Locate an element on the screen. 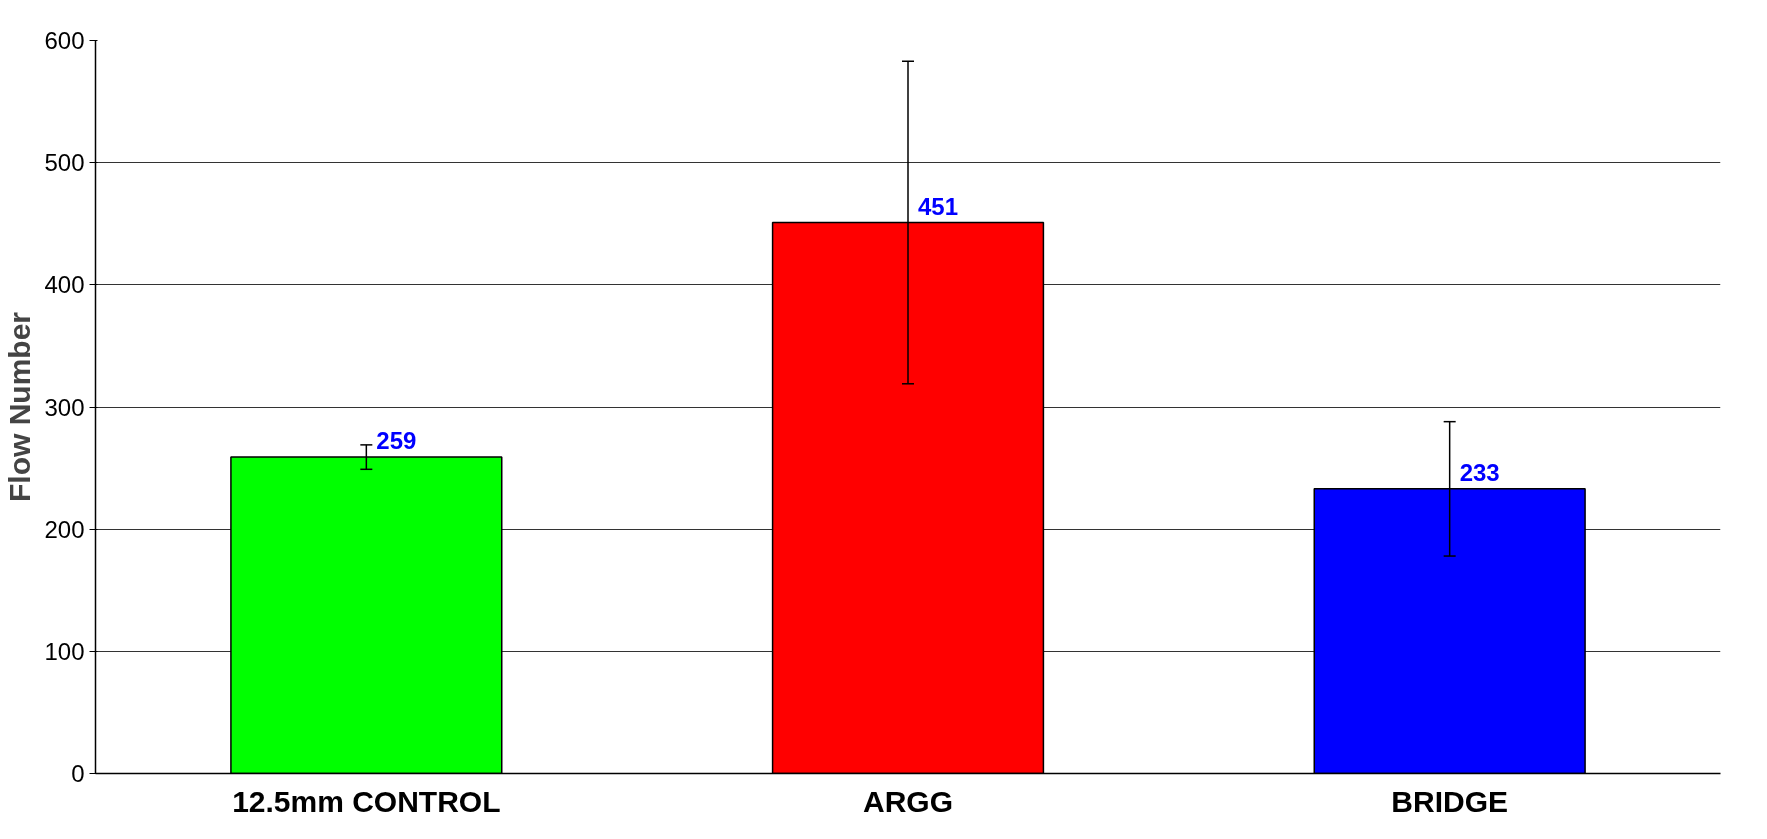 Image resolution: width=1767 pixels, height=839 pixels. y-tick-label: 400 is located at coordinates (64, 285).